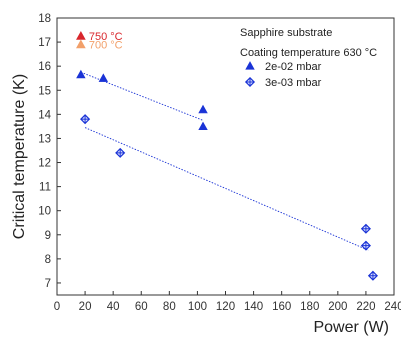 Image resolution: width=401 pixels, height=340 pixels. I want to click on y-tick-label: 7, so click(48, 284).